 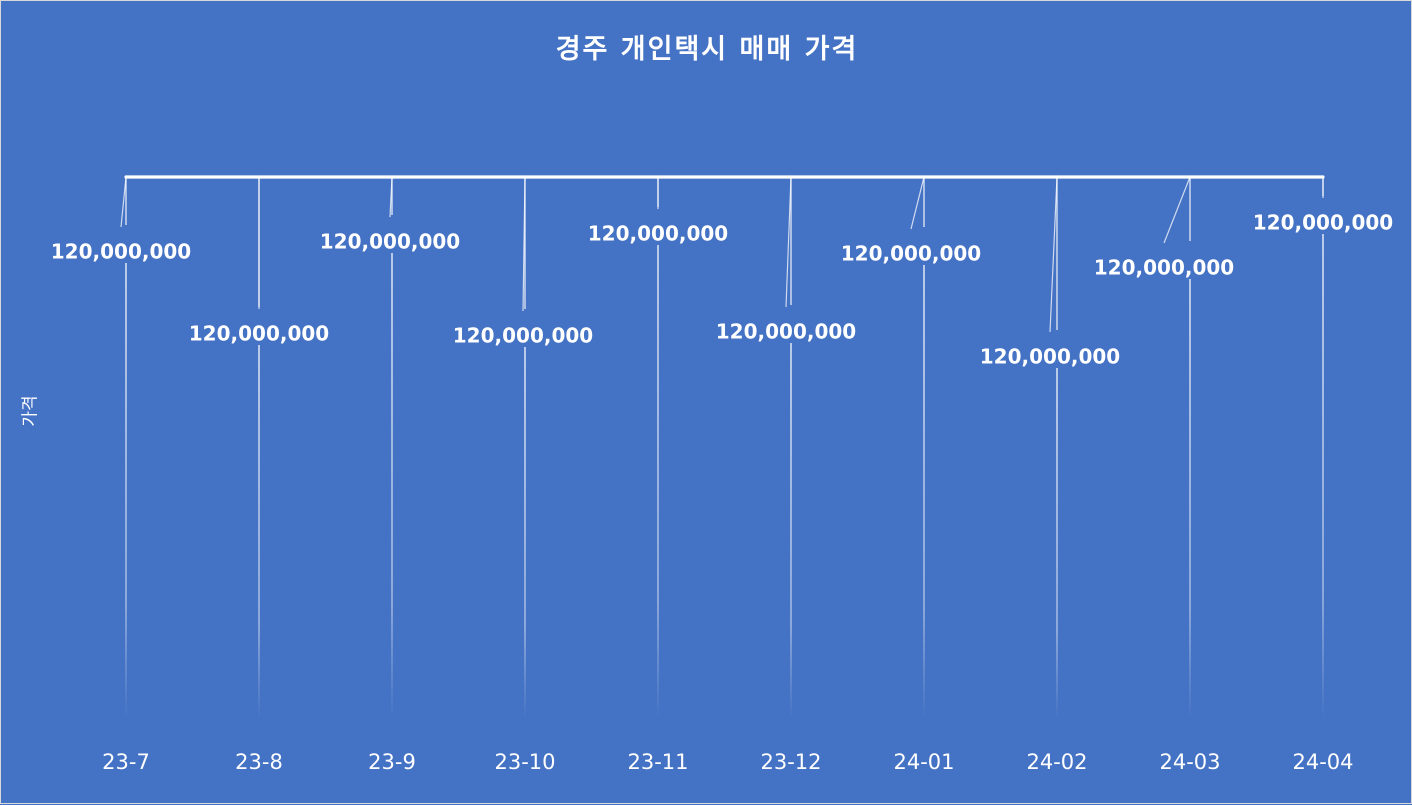 I want to click on x-tick-label: 23-10, so click(x=524, y=762).